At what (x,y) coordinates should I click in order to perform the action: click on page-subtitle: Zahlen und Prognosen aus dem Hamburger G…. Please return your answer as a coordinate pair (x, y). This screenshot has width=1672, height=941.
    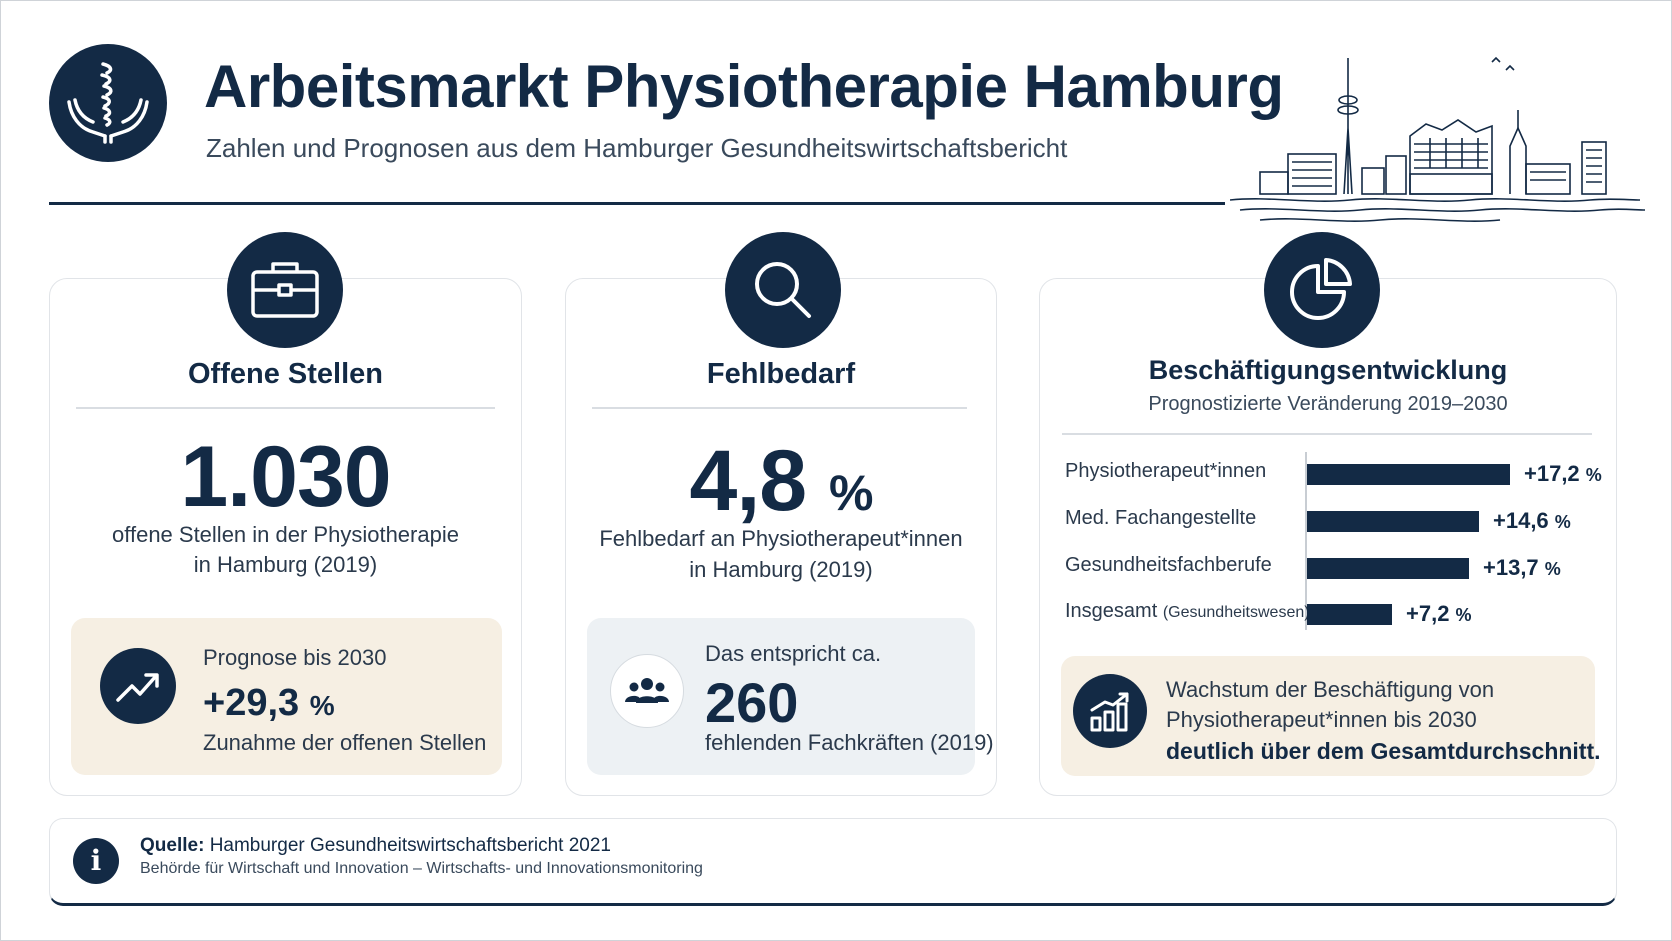
    Looking at the image, I should click on (637, 148).